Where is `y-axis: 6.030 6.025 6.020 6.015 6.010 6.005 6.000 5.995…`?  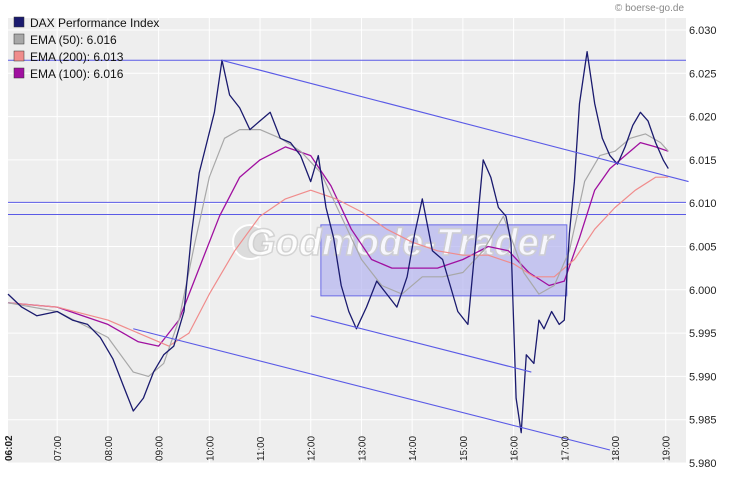
y-axis: 6.030 6.025 6.020 6.015 6.010 6.005 6.000 5.995… is located at coordinates (703, 247).